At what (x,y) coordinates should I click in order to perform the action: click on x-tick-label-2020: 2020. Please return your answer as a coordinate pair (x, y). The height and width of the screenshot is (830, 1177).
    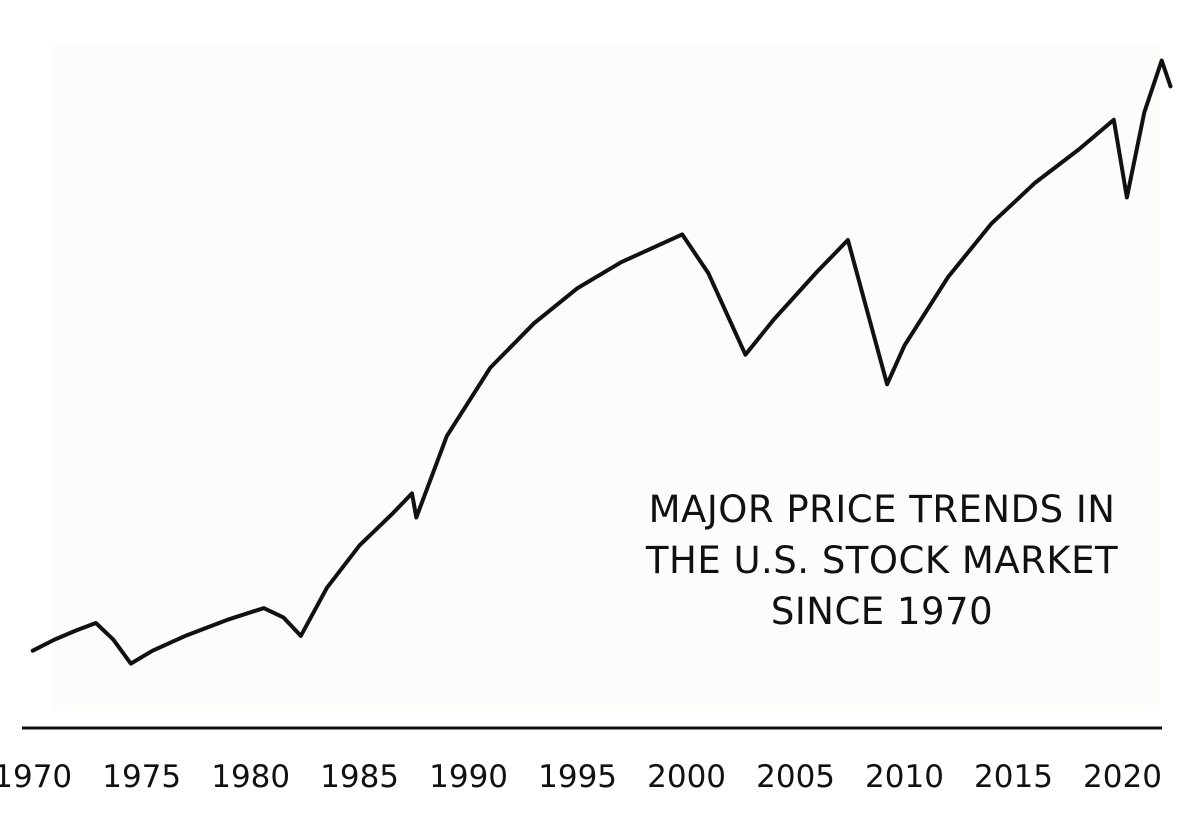
    Looking at the image, I should click on (1122, 777).